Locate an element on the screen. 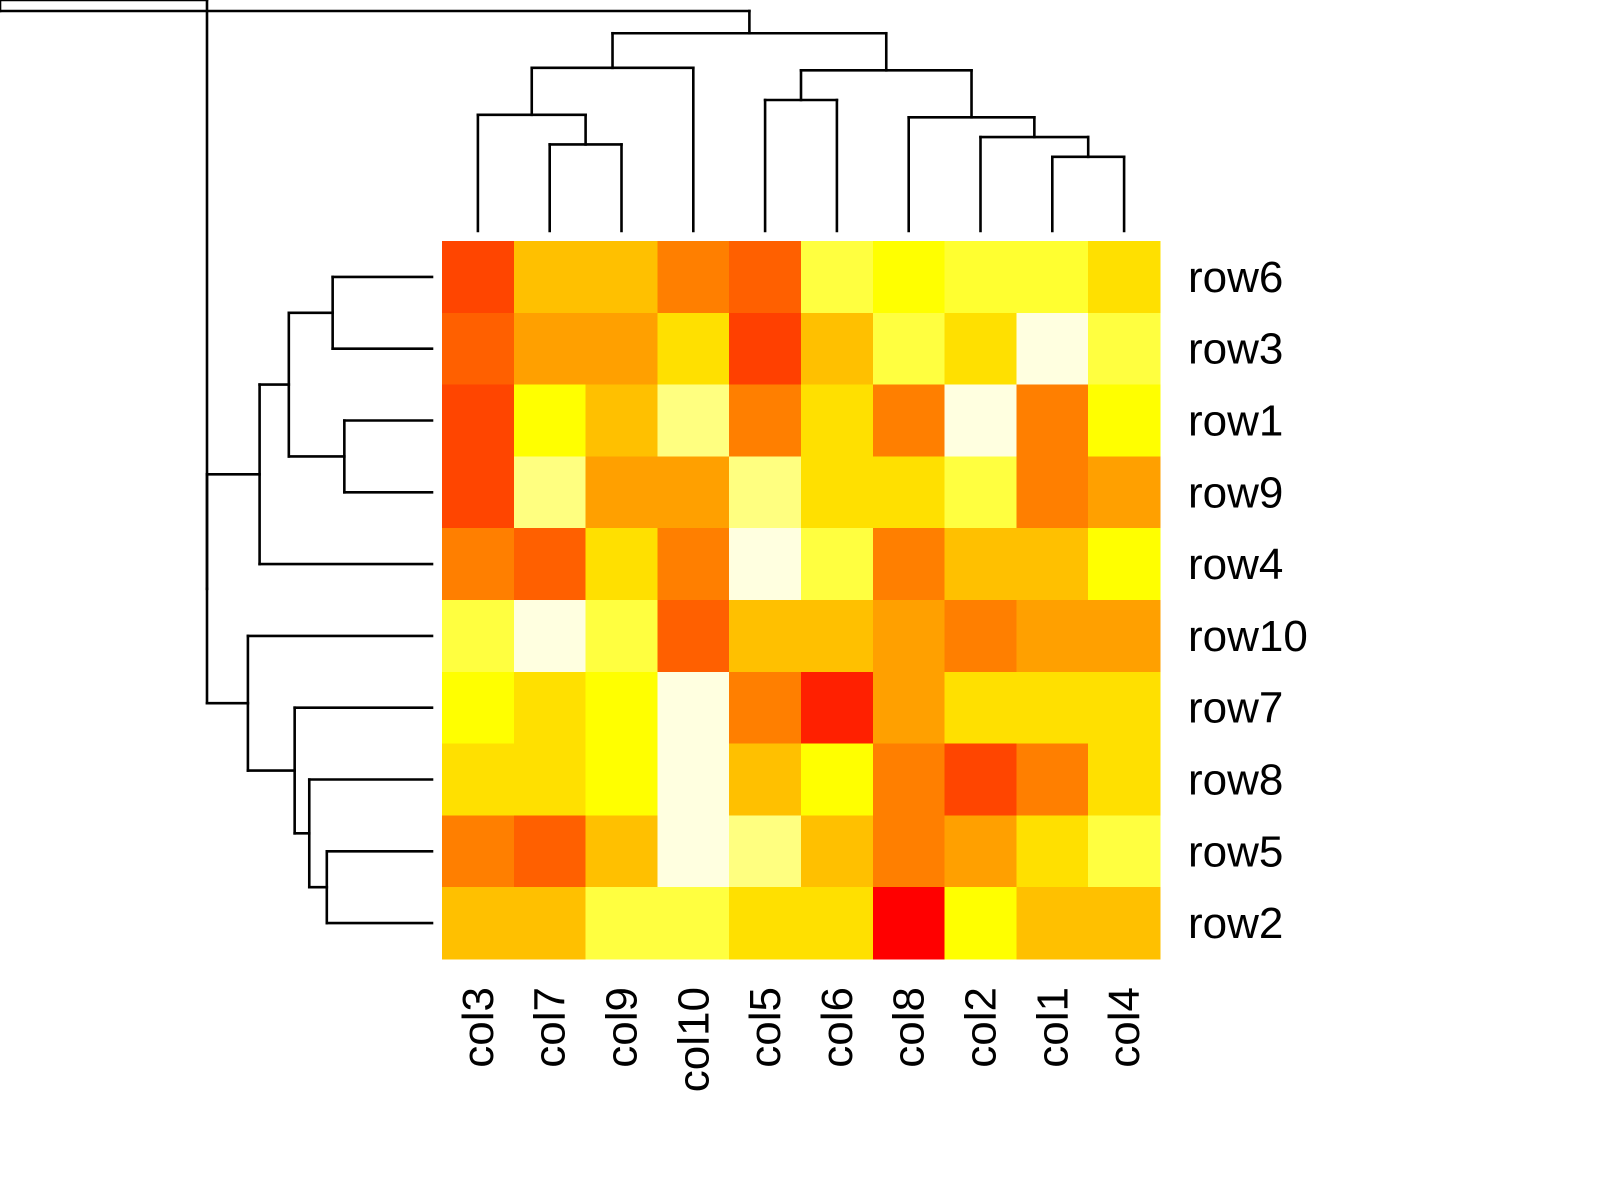 This screenshot has height=1200, width=1600. heatmap-cell-row1-col10 is located at coordinates (693, 420).